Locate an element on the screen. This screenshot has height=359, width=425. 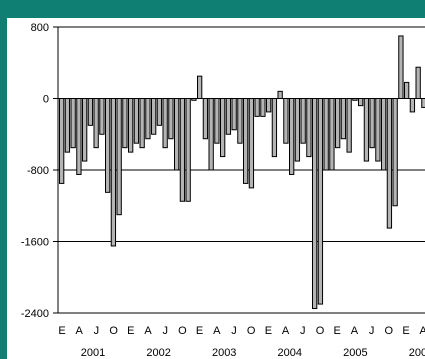
x-year-labels: 2001 2002 2003 2004 2005 2006 is located at coordinates (253, 353).